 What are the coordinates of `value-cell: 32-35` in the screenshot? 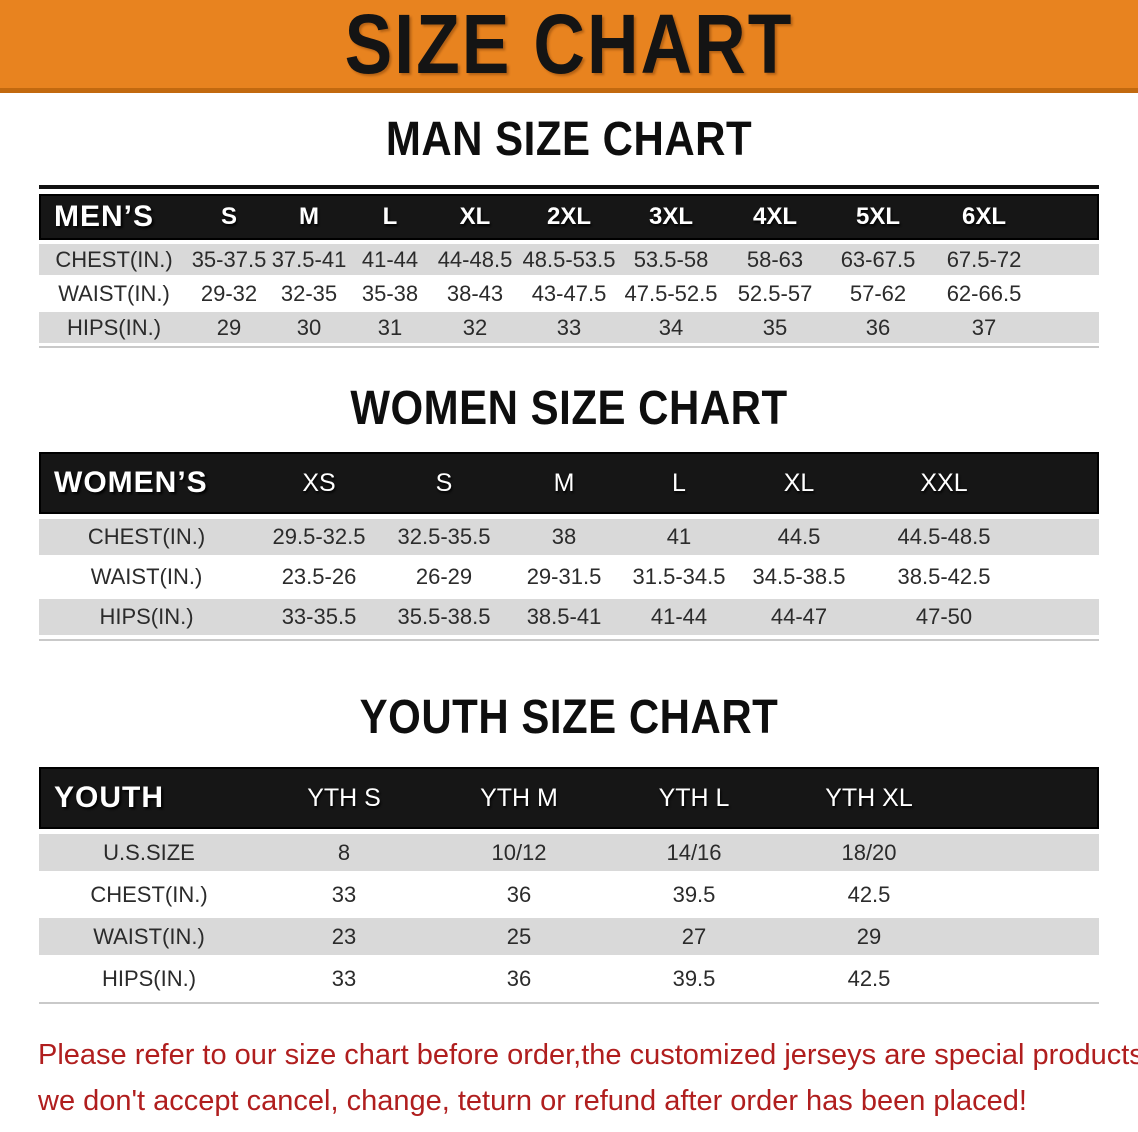 It's located at (309, 293).